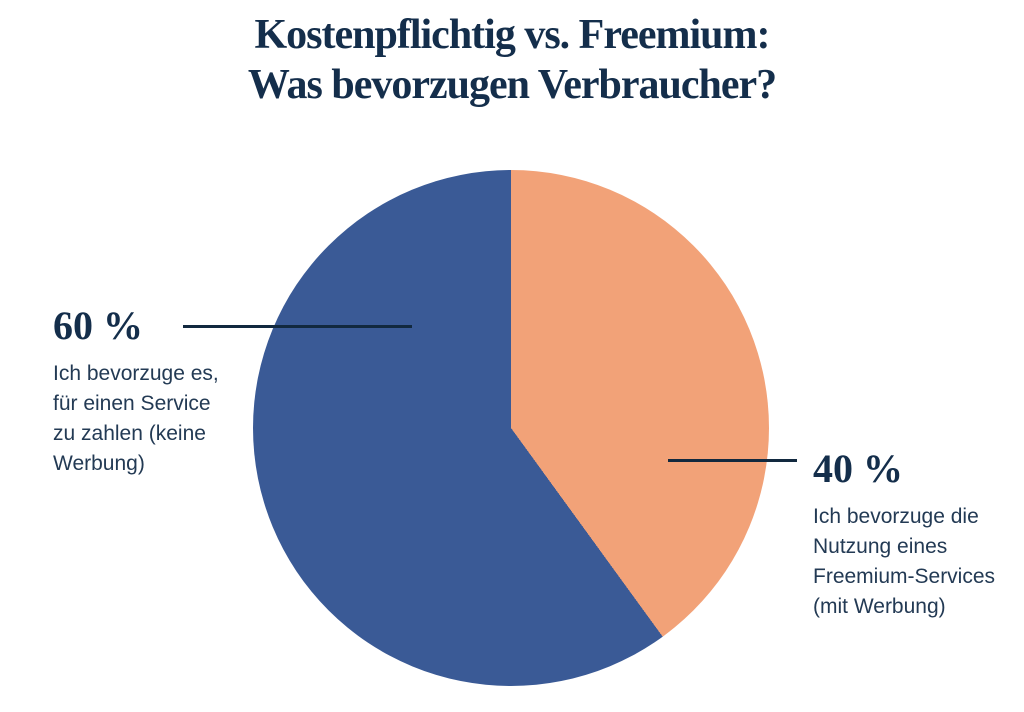 The image size is (1024, 712). Describe the element at coordinates (512, 35) in the screenshot. I see `chart-title-line1: Kostenpflichtig vs. Freemium:` at that location.